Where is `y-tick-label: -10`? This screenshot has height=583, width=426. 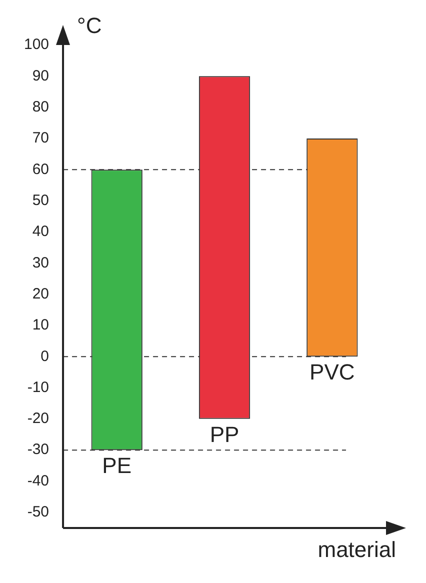
y-tick-label: -10 is located at coordinates (38, 387).